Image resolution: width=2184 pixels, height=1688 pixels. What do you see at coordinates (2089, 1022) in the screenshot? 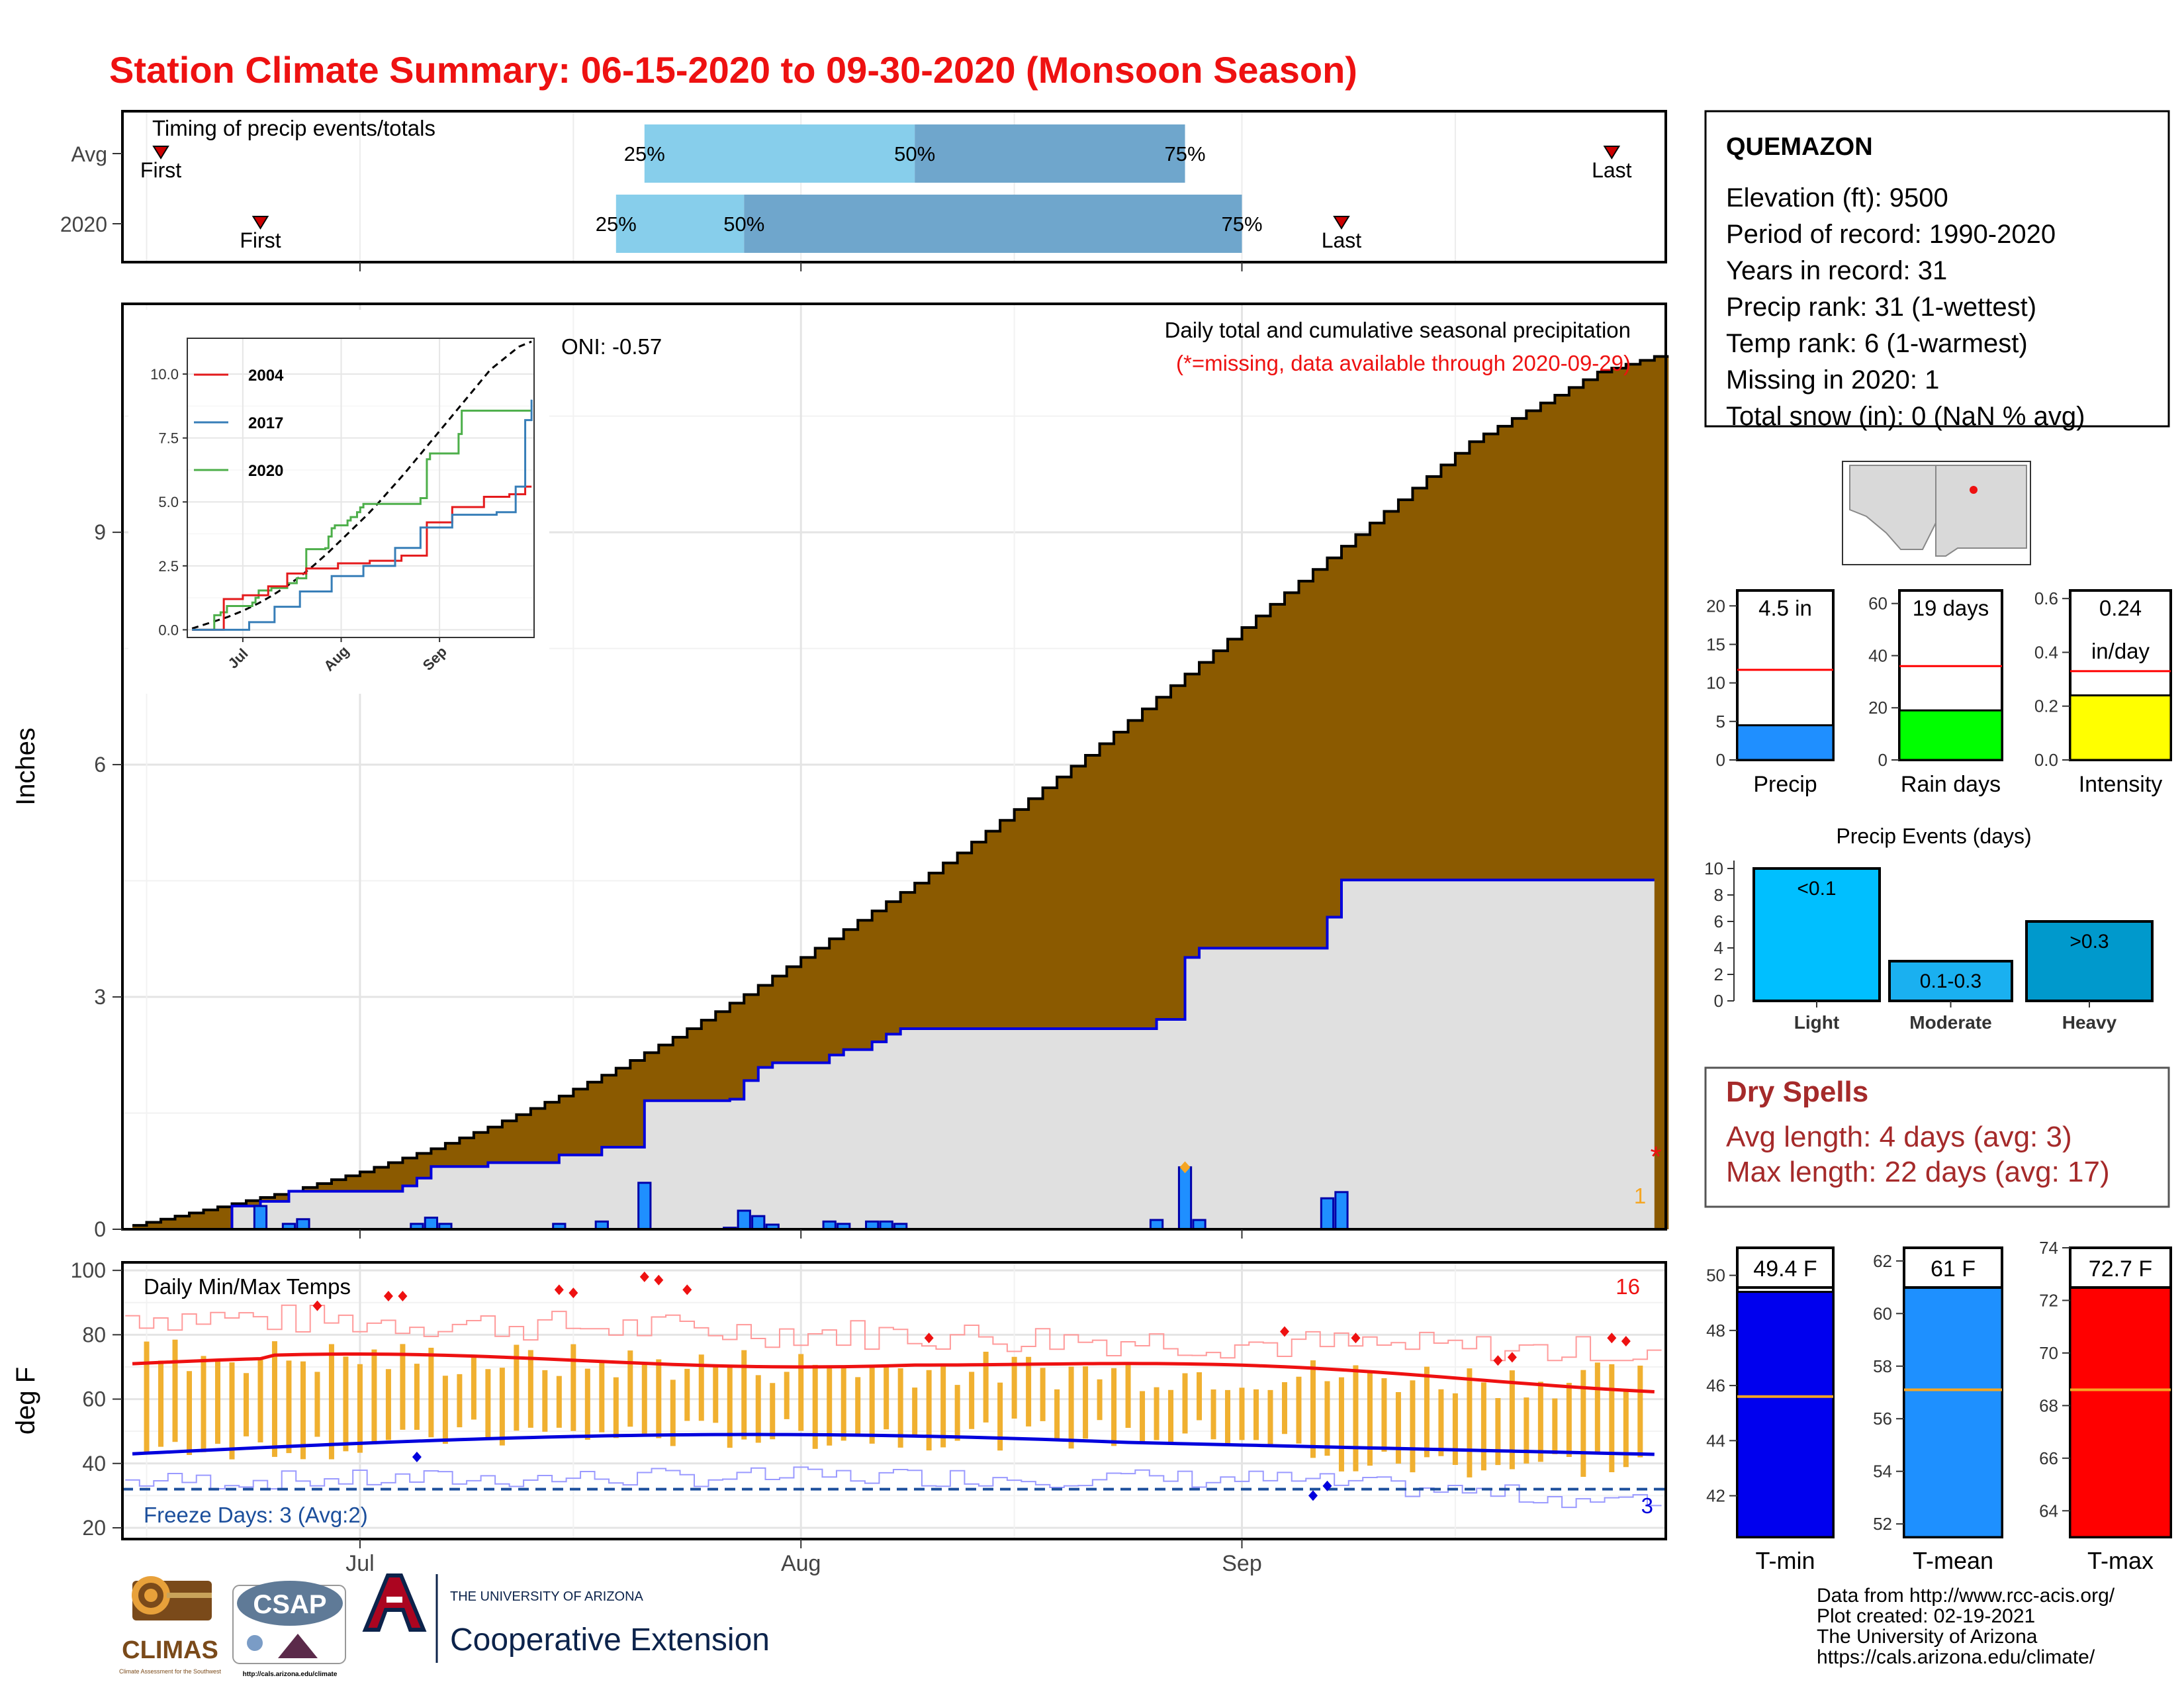
I see `event-category-label: Heavy` at bounding box center [2089, 1022].